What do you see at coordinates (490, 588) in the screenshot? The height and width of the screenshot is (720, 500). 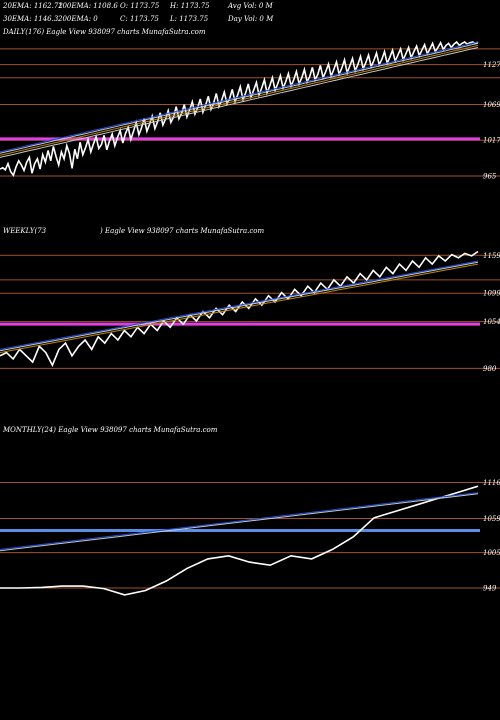 I see `tick-label: 949` at bounding box center [490, 588].